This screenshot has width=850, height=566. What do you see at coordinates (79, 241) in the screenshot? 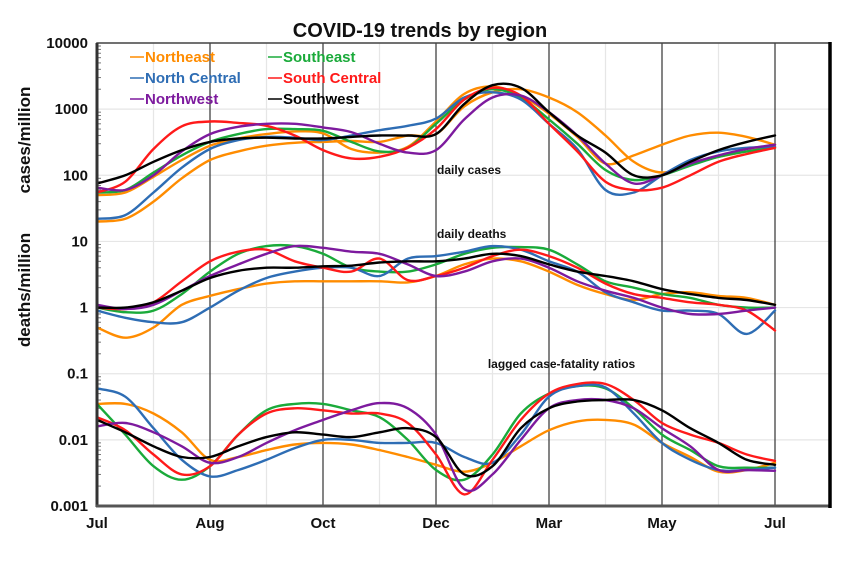
I see `y-tick-label: 10` at bounding box center [79, 241].